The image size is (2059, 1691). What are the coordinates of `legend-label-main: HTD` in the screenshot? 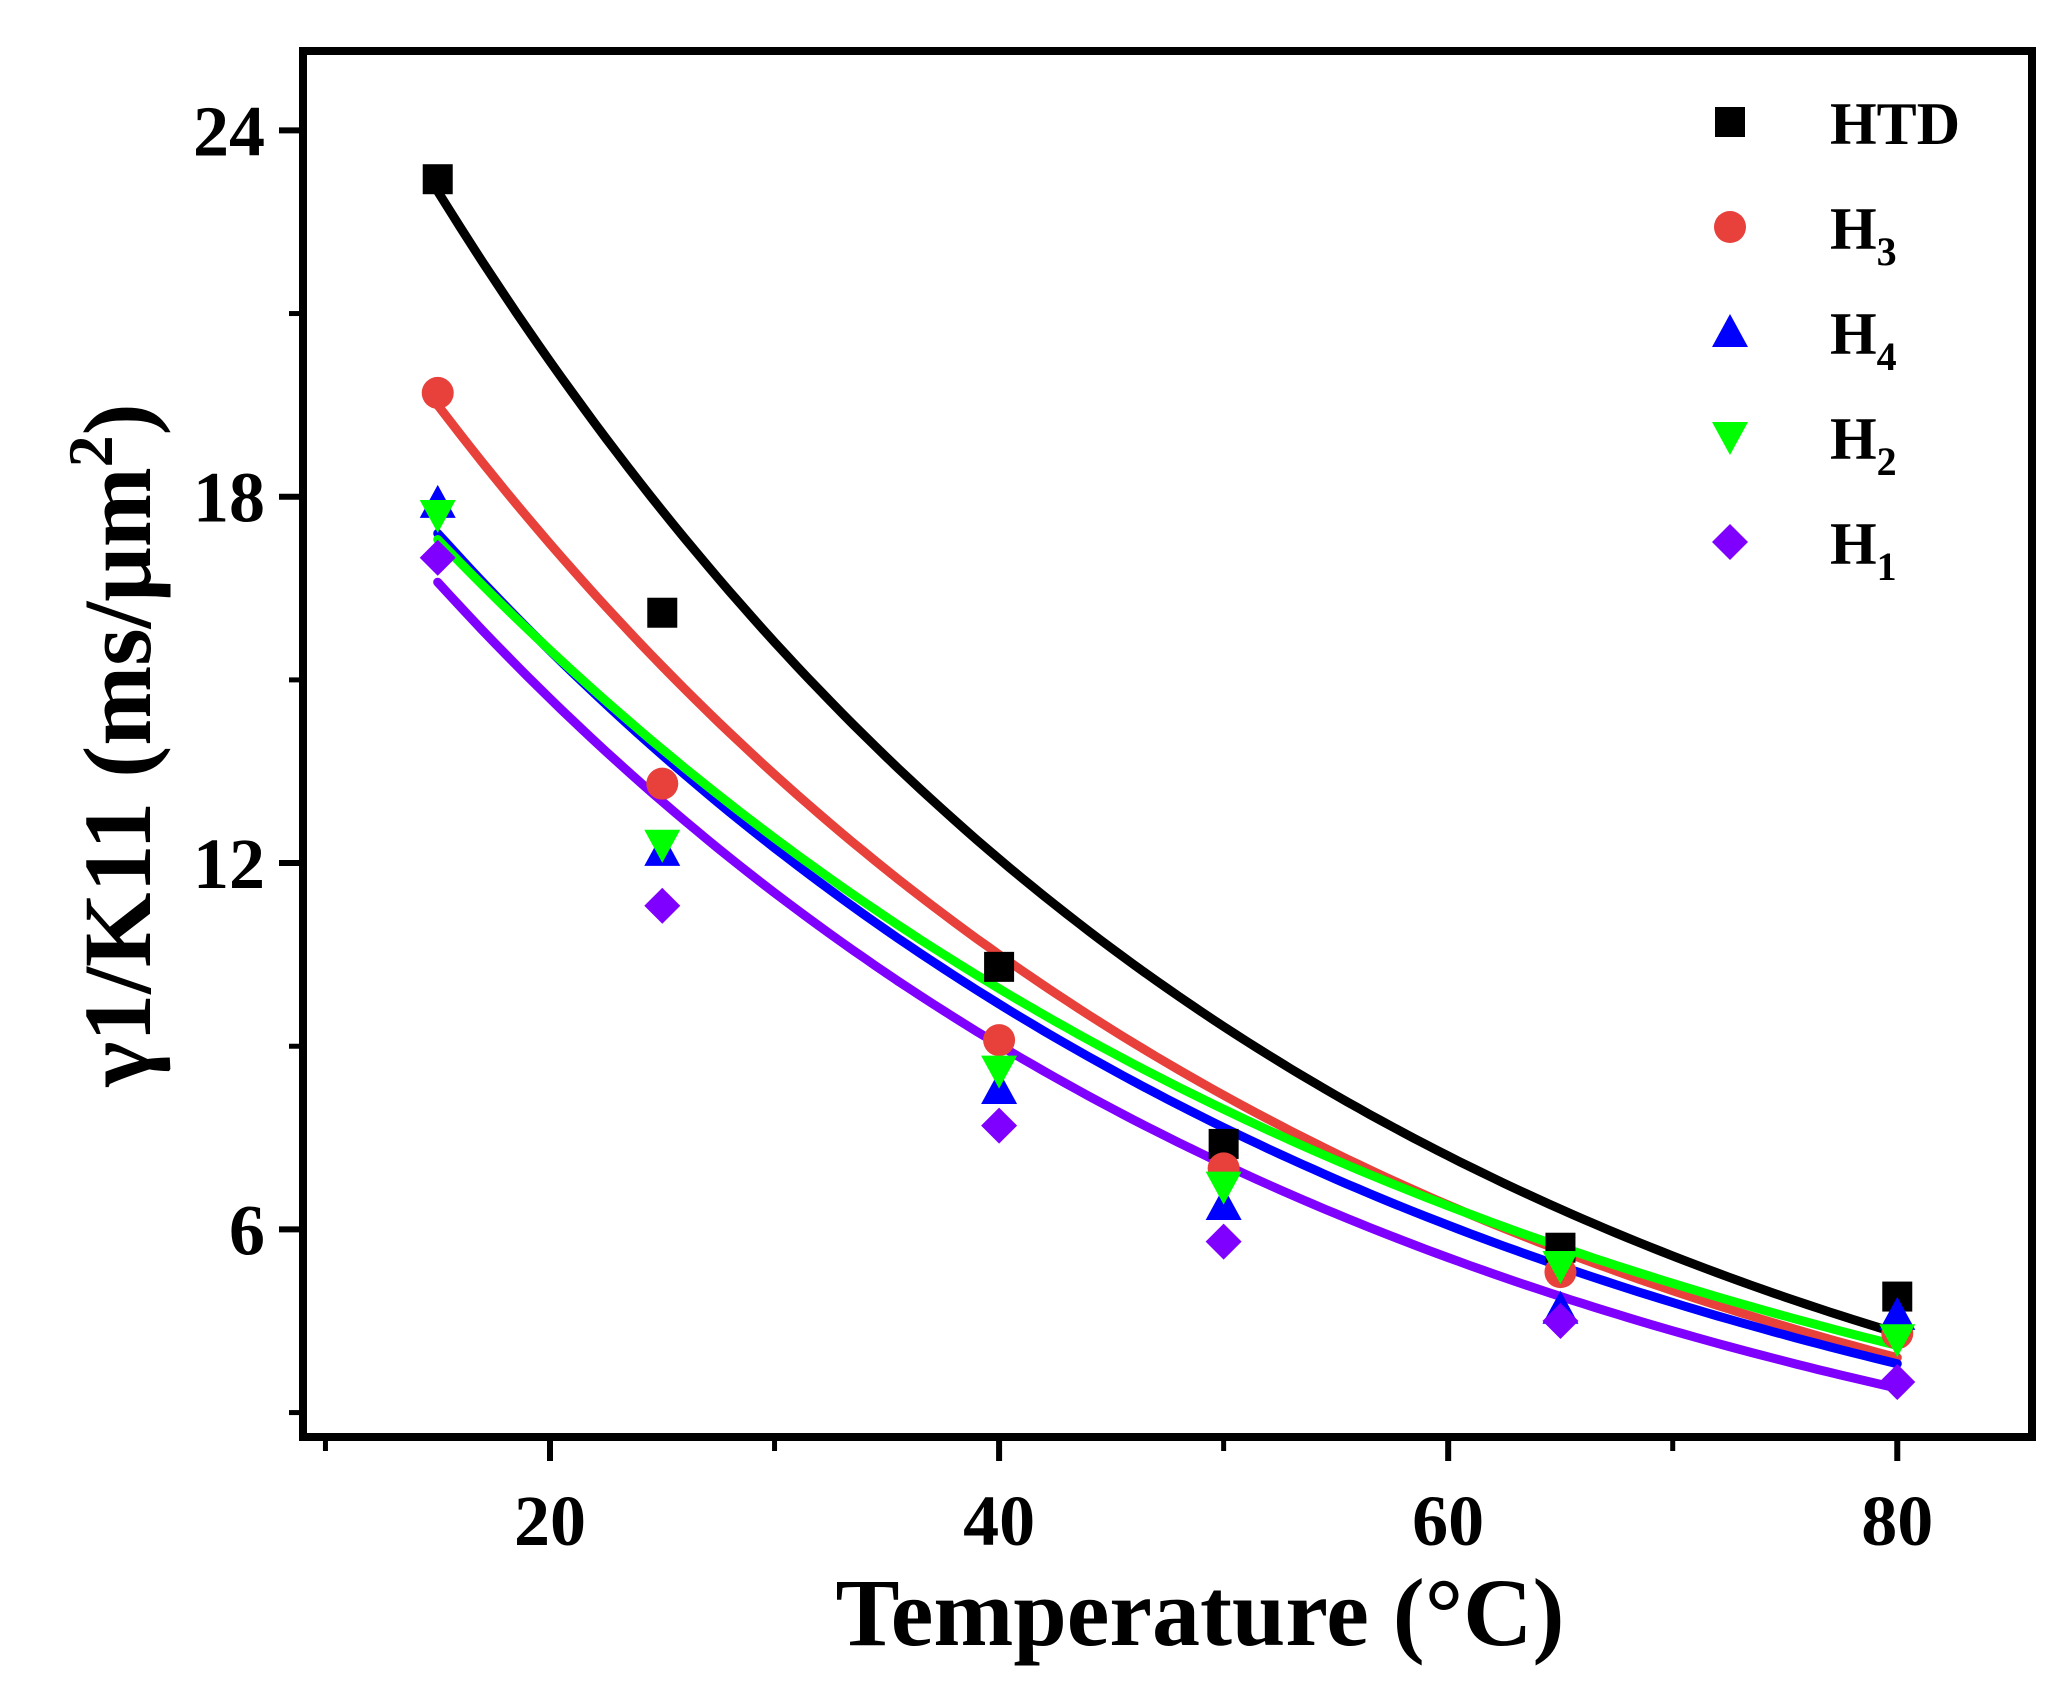 It's located at (1895, 124).